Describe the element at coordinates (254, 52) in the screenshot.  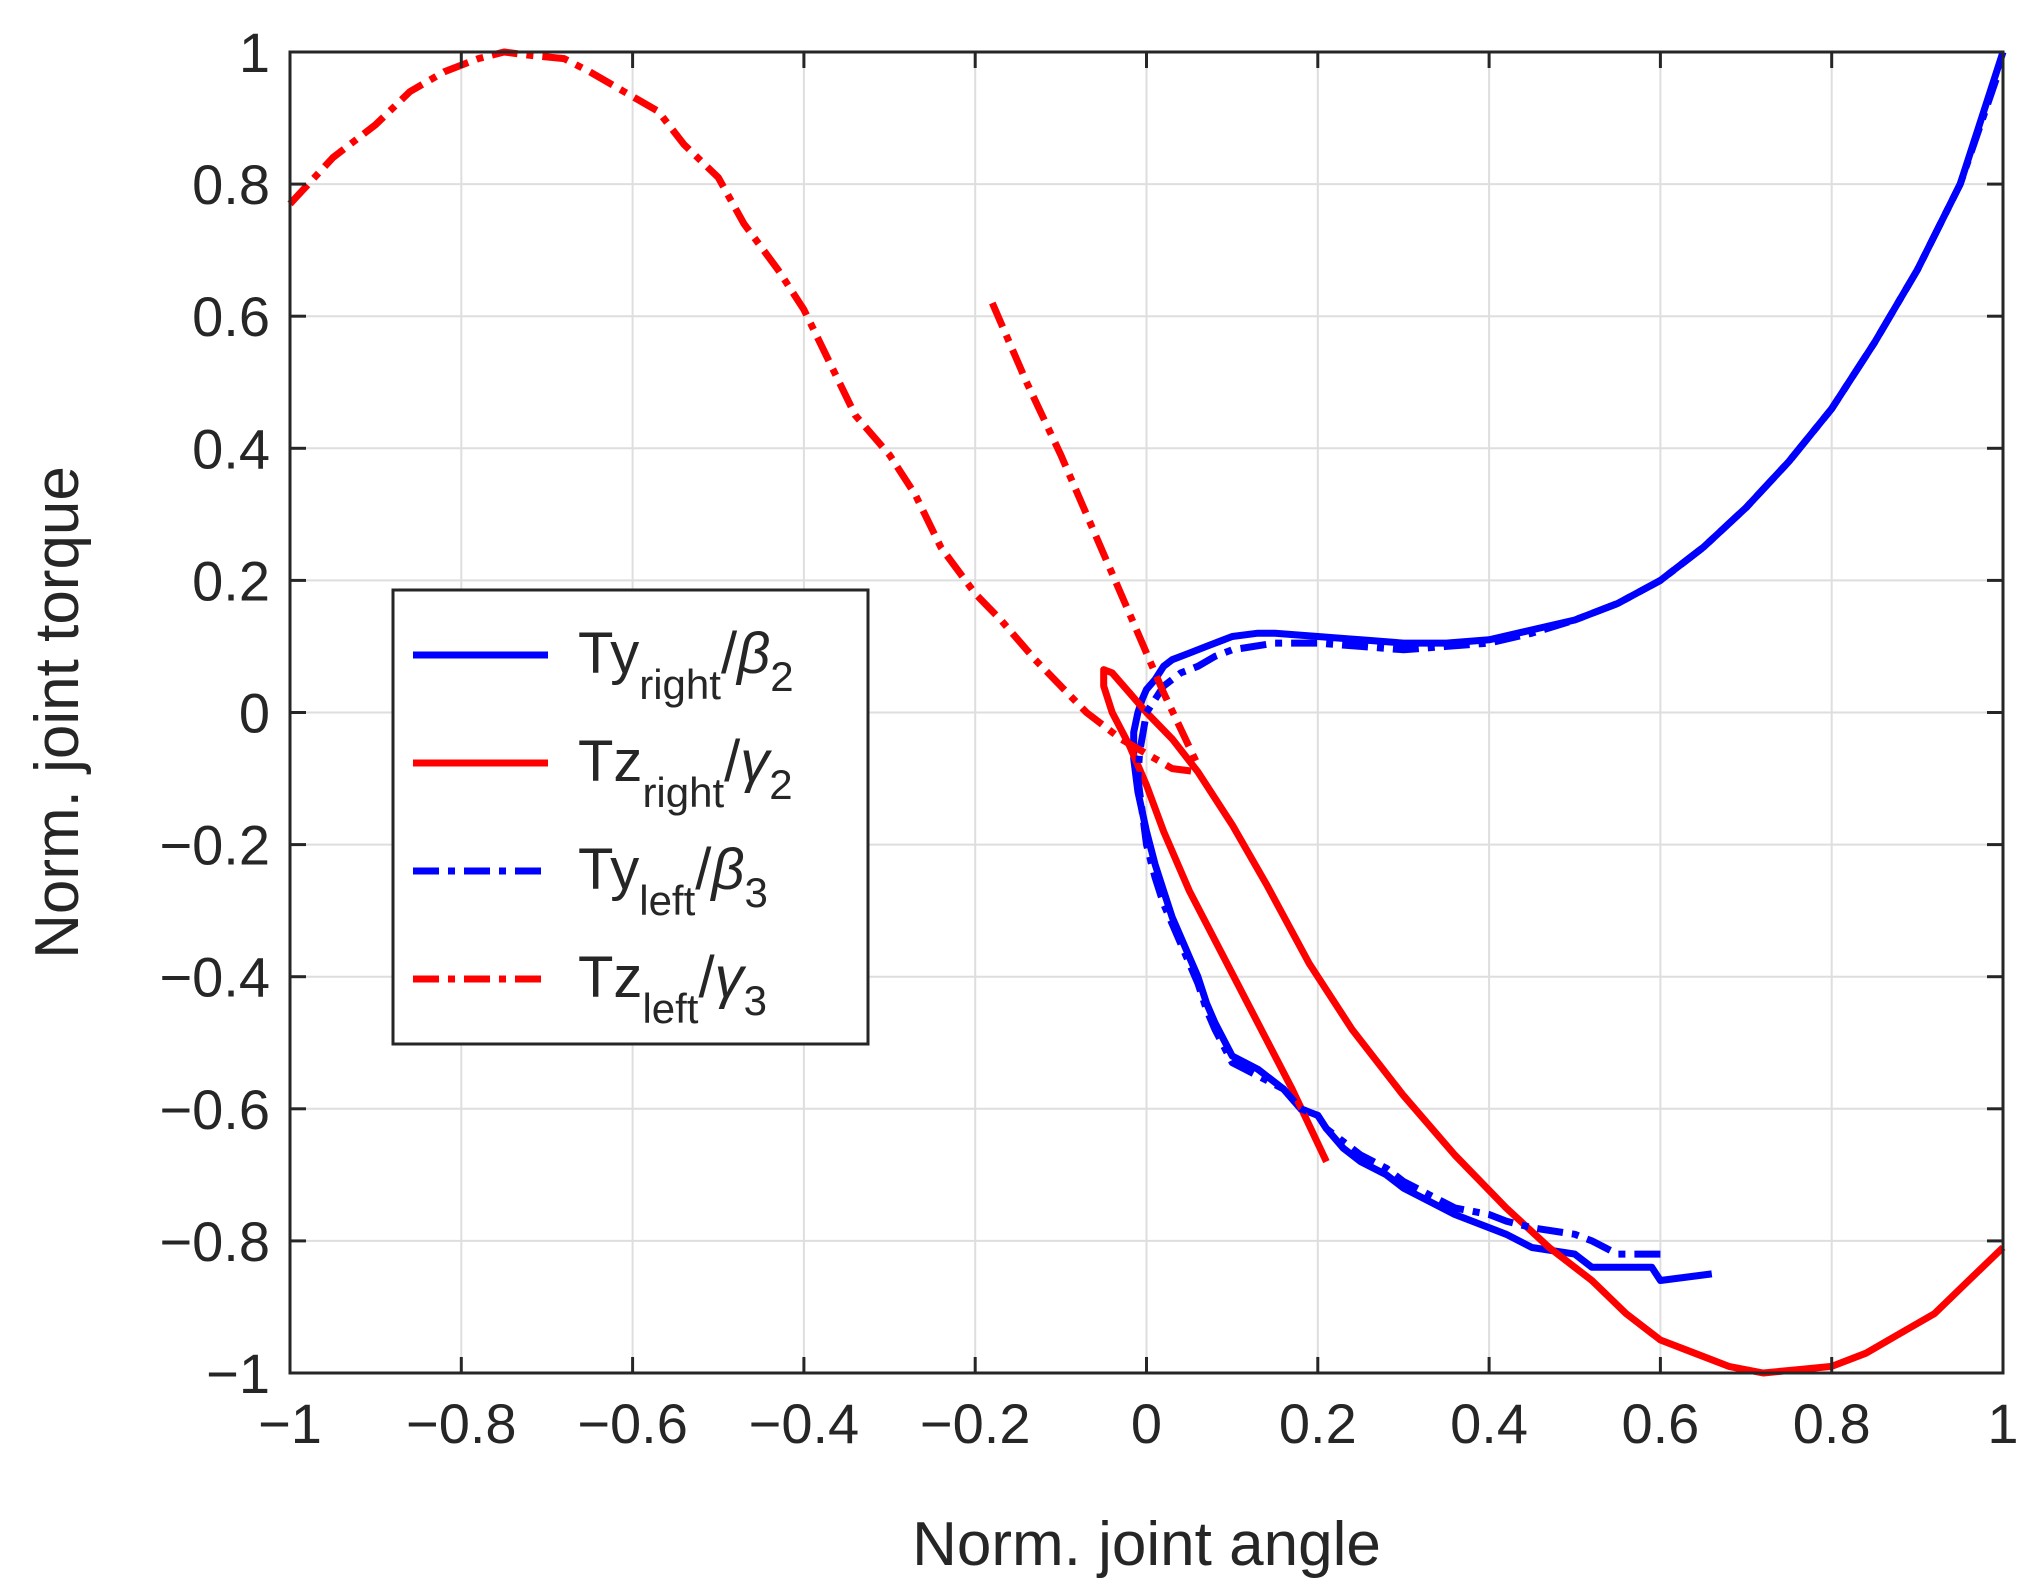
I see `y-tick-label: 1` at that location.